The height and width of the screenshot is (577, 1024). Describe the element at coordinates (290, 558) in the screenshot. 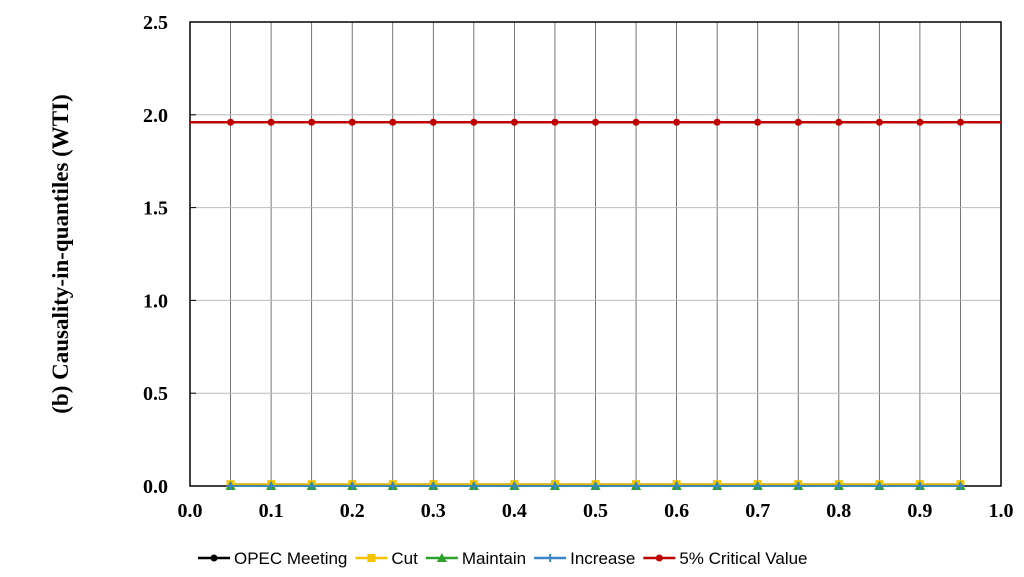

I see `legend-label: OPEC Meeting` at that location.